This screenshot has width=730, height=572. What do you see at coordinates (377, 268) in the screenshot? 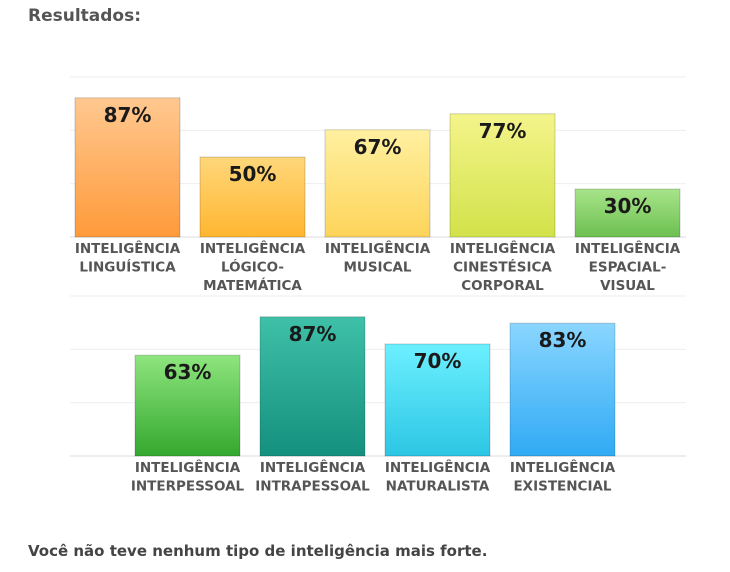
I see `category-label: MUSICAL` at bounding box center [377, 268].